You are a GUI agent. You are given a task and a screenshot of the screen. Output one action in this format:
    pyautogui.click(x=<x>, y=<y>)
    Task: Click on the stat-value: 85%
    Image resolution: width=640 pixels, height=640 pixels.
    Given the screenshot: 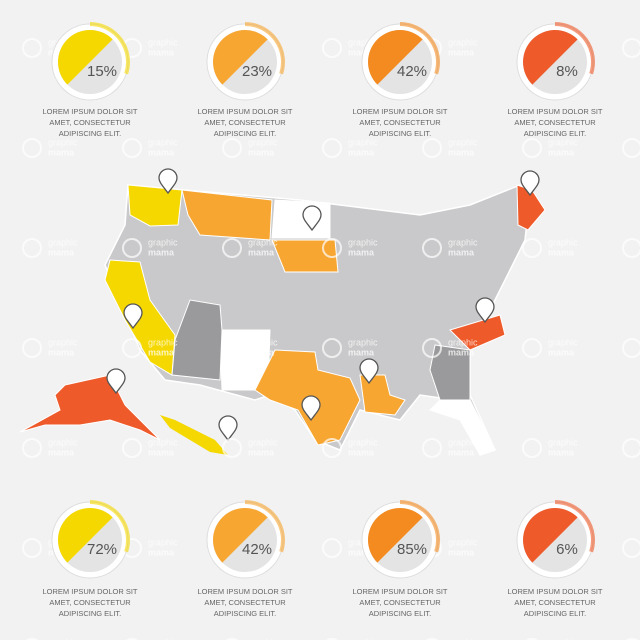 What is the action you would take?
    pyautogui.click(x=412, y=549)
    